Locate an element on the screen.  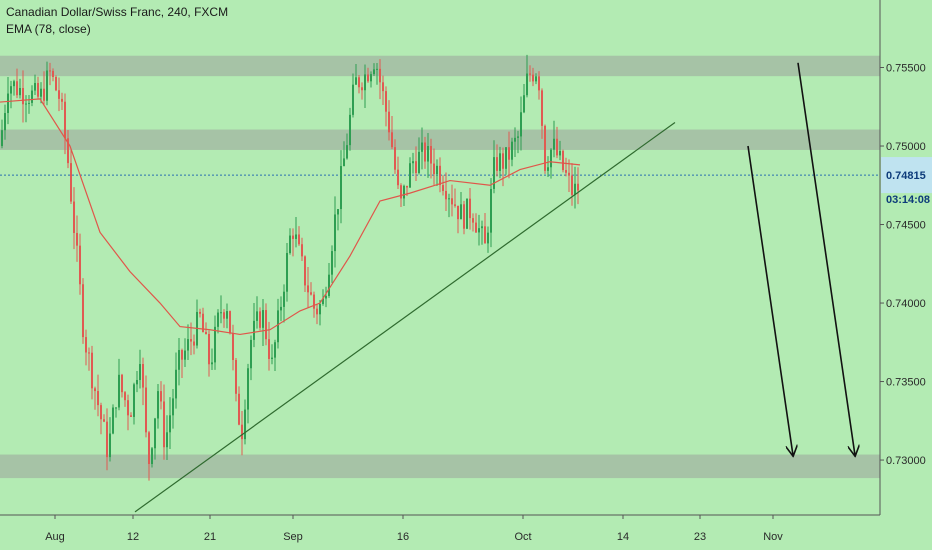
x-tick-label-1: 12 is located at coordinates (133, 537).